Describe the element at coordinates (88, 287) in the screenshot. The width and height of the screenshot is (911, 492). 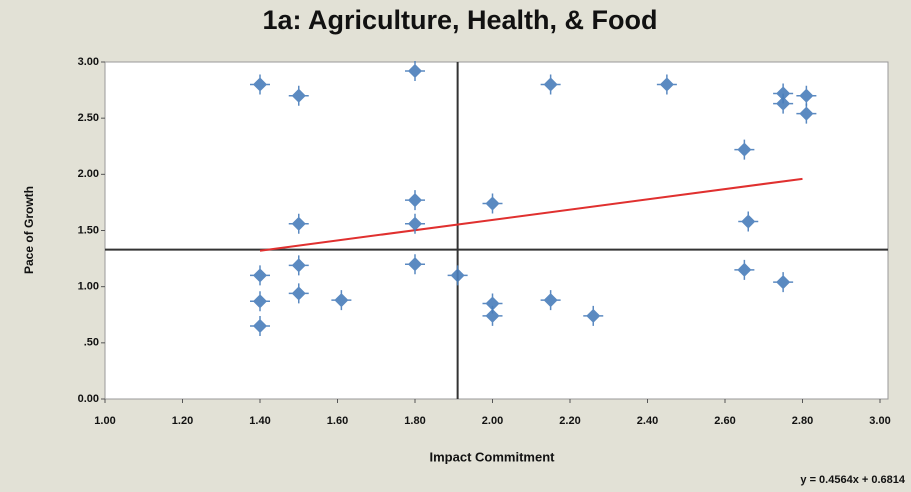
I see `y-tick-label: 1.00` at that location.